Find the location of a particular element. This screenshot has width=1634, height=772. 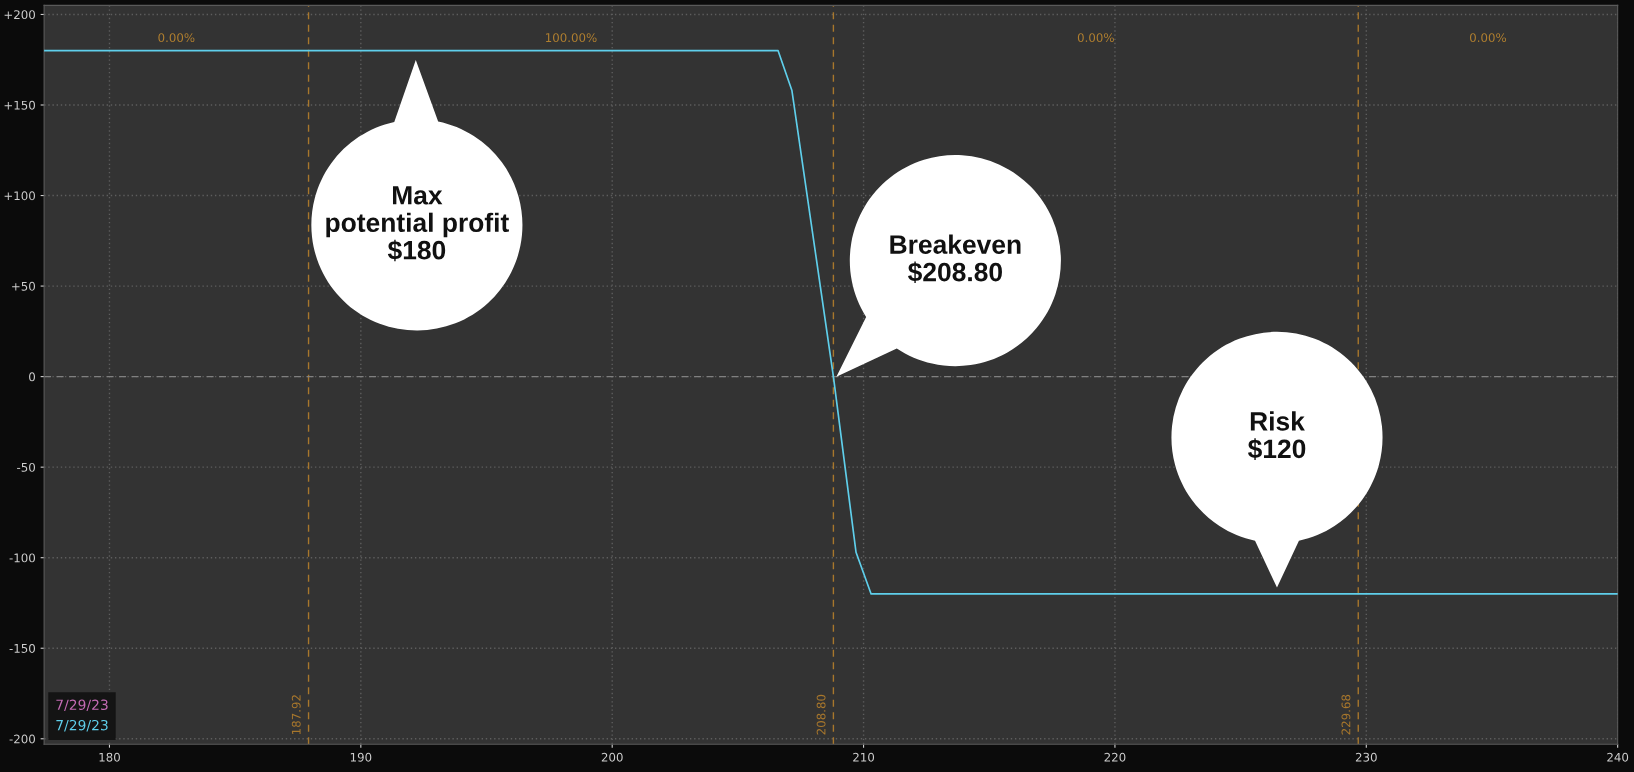

x-tick-label: 220 is located at coordinates (1115, 757).